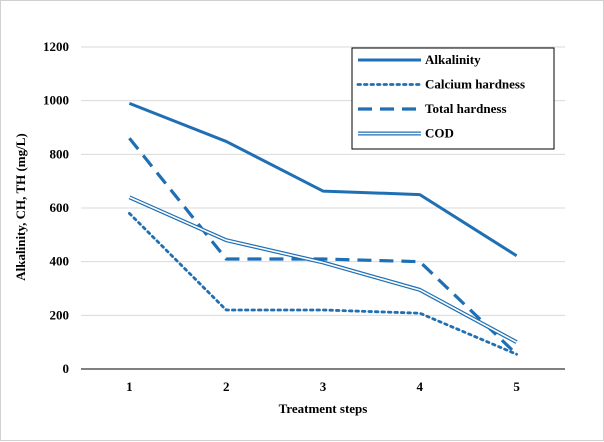 The height and width of the screenshot is (442, 604). I want to click on y-tick-label: 200, so click(60, 314).